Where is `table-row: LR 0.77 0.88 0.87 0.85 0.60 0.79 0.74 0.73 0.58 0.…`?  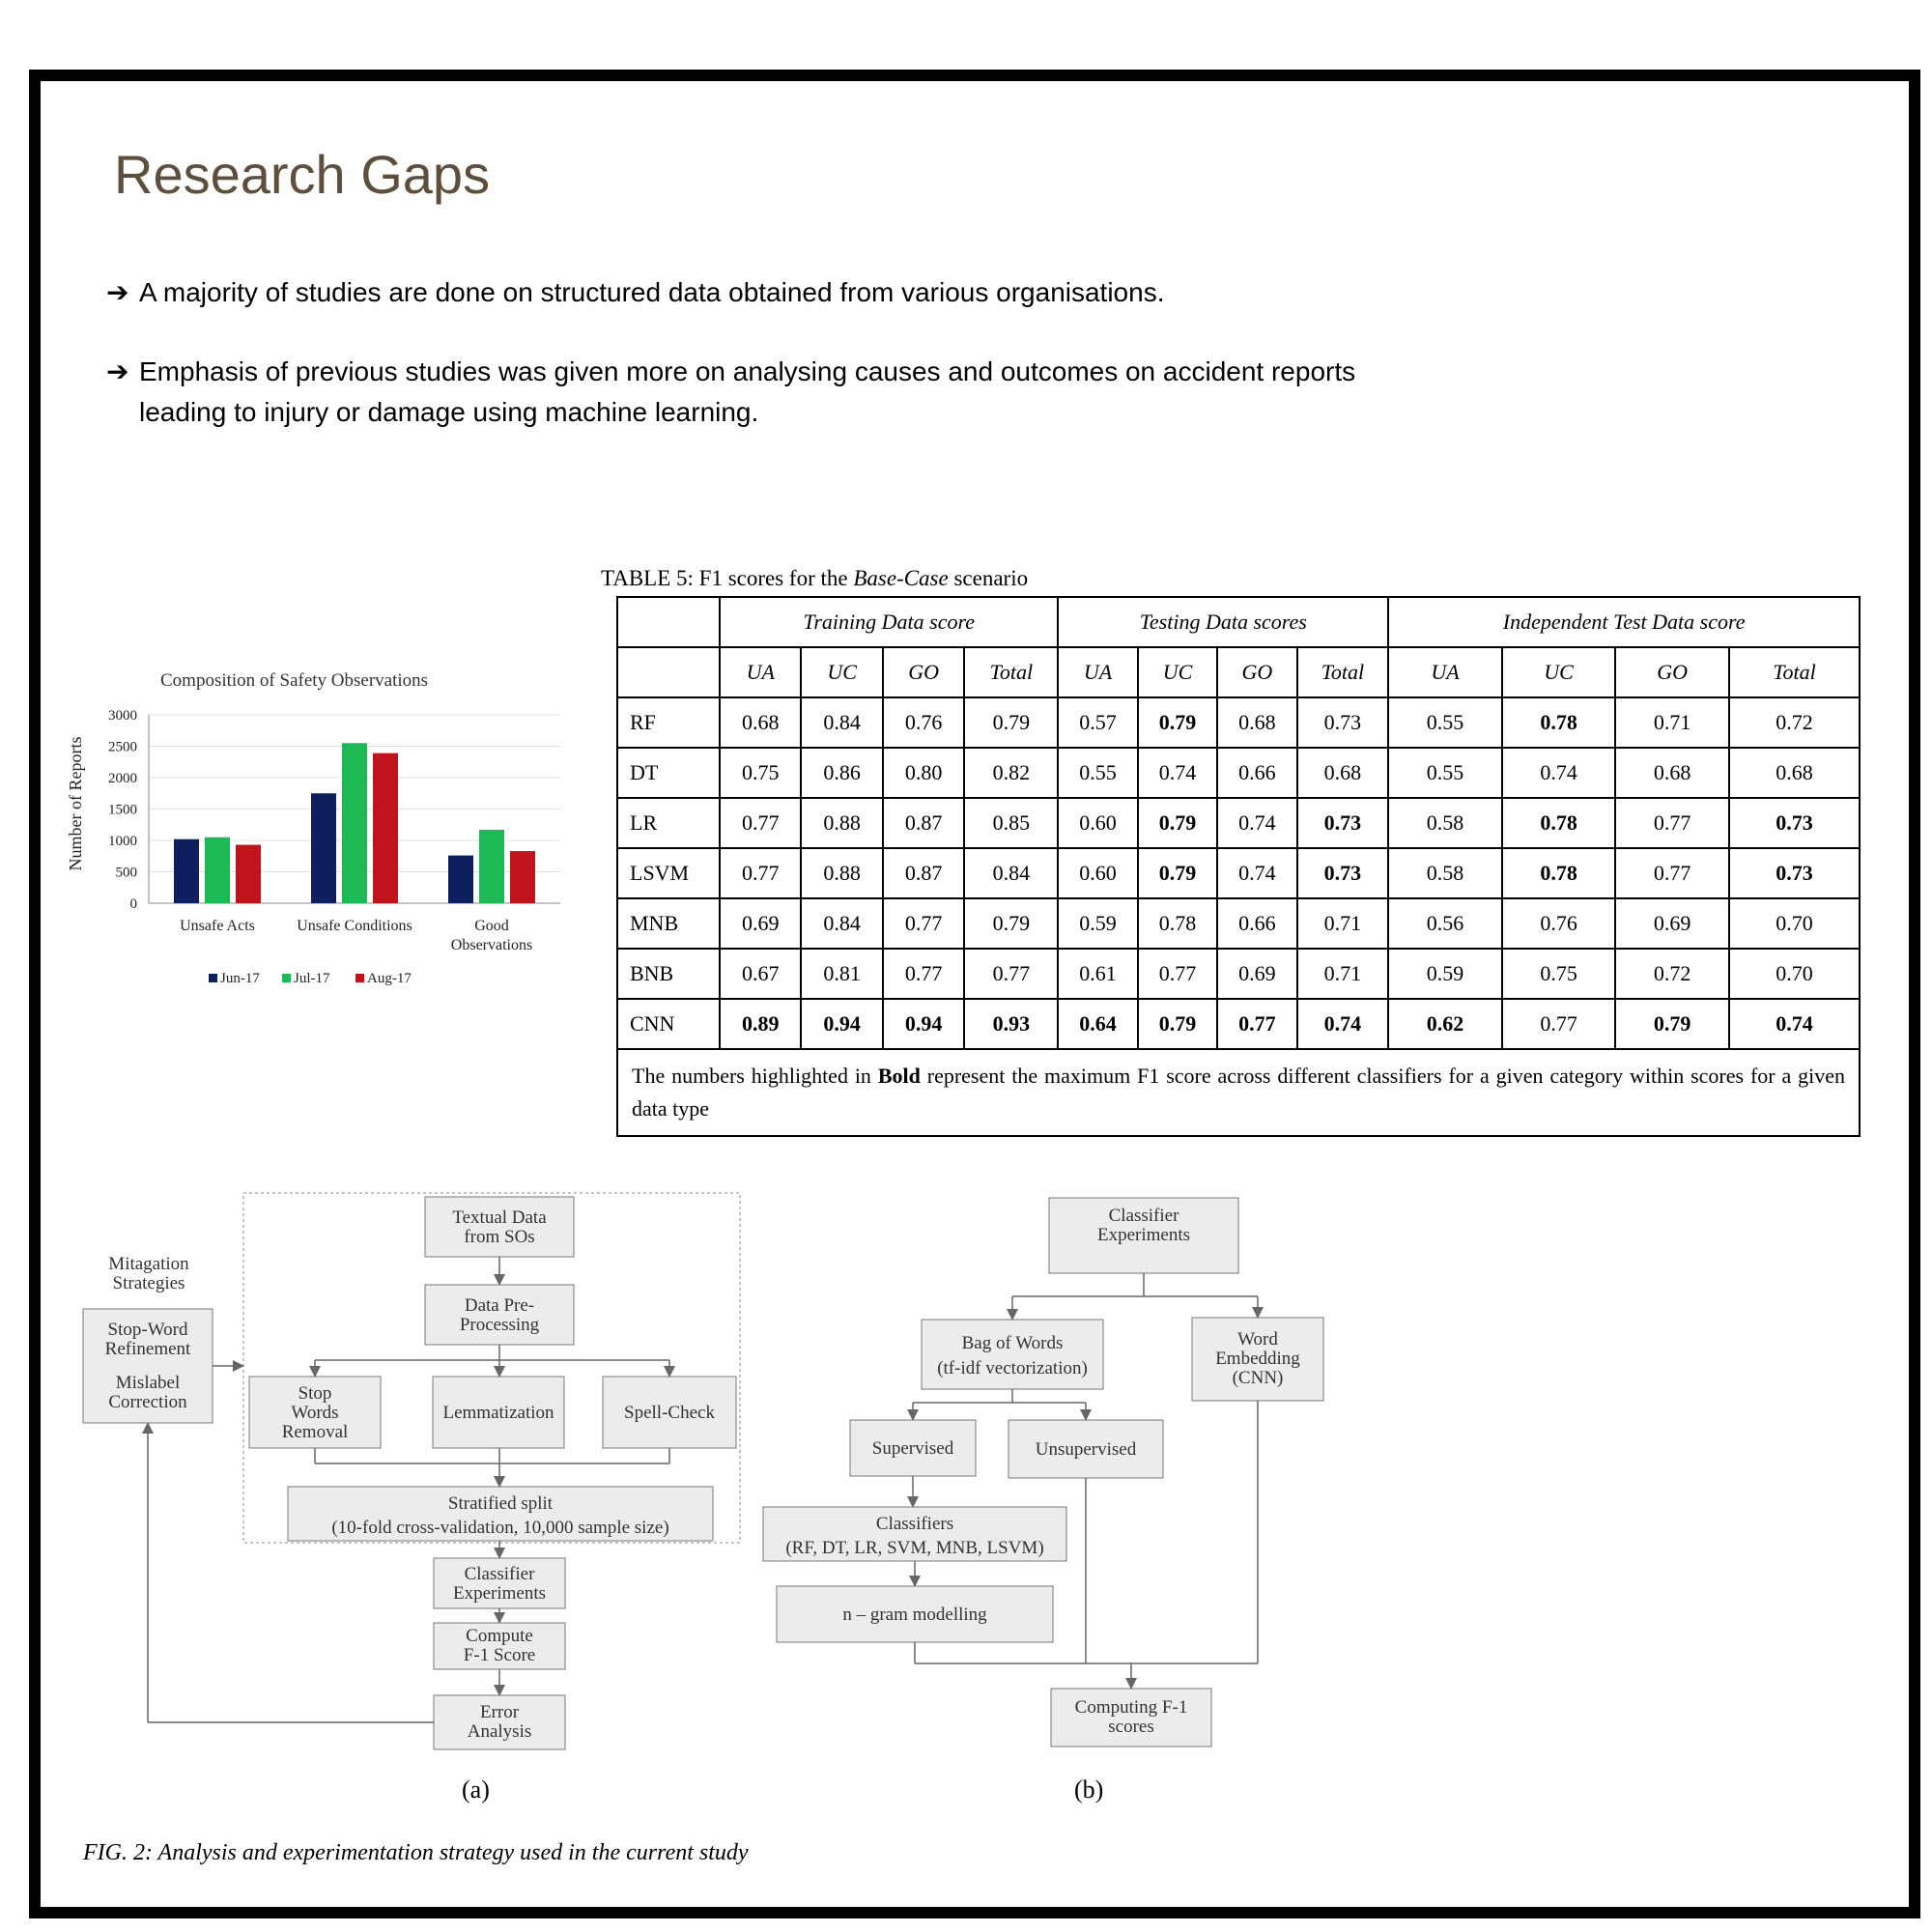
table-row: LR 0.77 0.88 0.87 0.85 0.60 0.79 0.74 0.73 0.58 0.… is located at coordinates (1238, 823).